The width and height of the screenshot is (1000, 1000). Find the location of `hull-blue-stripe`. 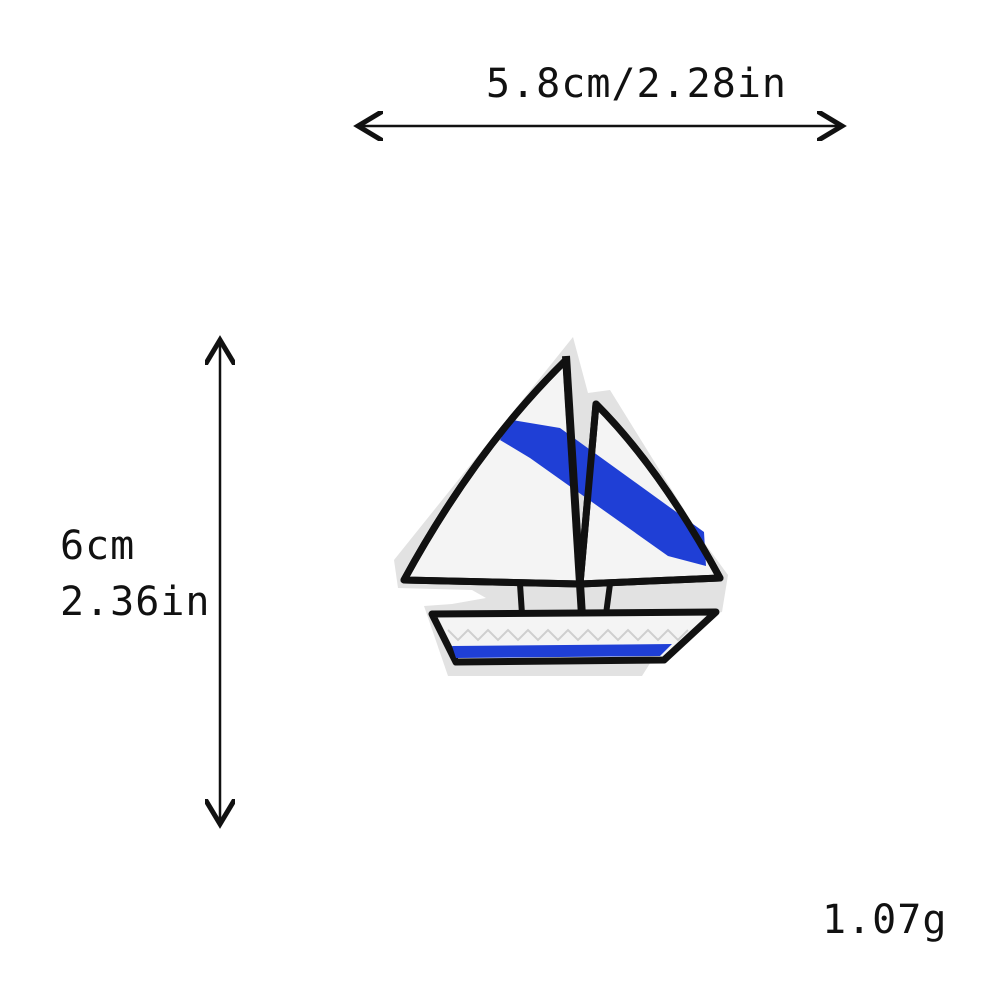

hull-blue-stripe is located at coordinates (562, 651).